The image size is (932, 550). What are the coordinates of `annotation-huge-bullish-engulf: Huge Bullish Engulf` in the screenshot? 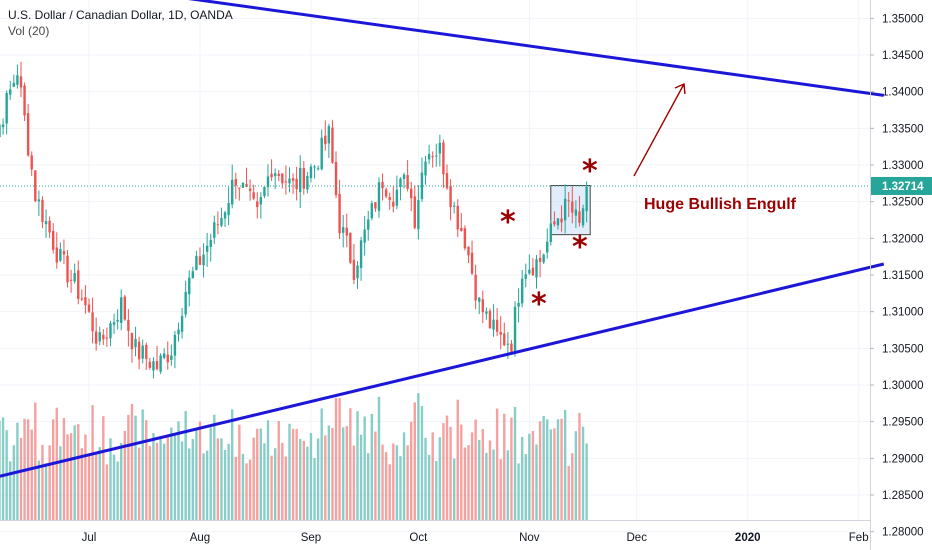 It's located at (720, 204).